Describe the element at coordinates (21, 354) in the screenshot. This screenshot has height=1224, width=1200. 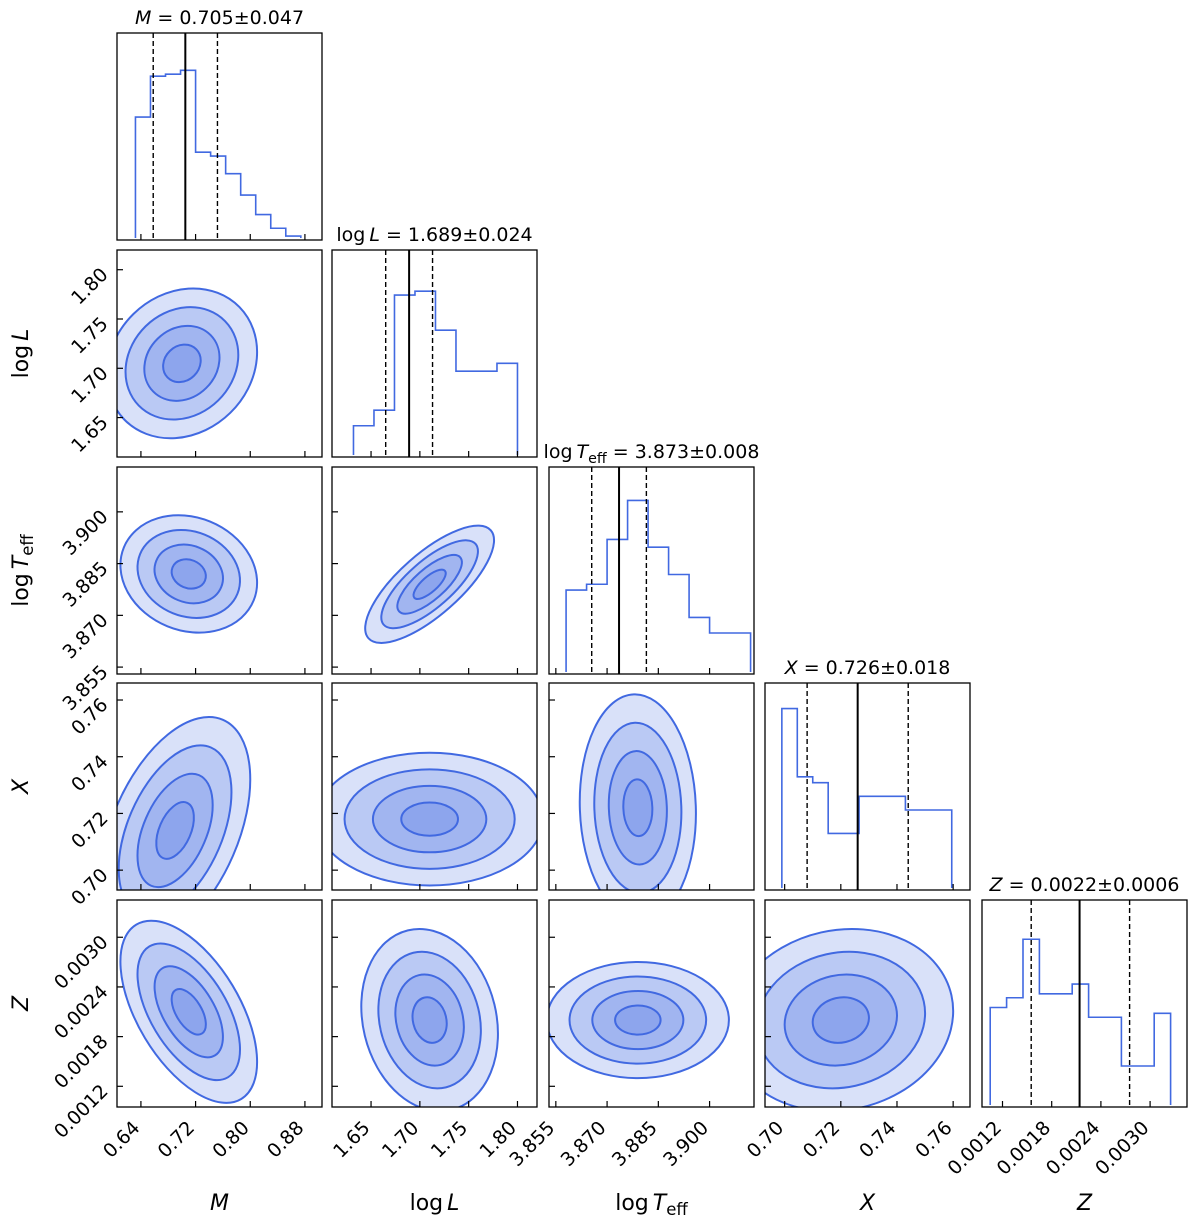
I see `y-axis-label-logL: logL` at that location.